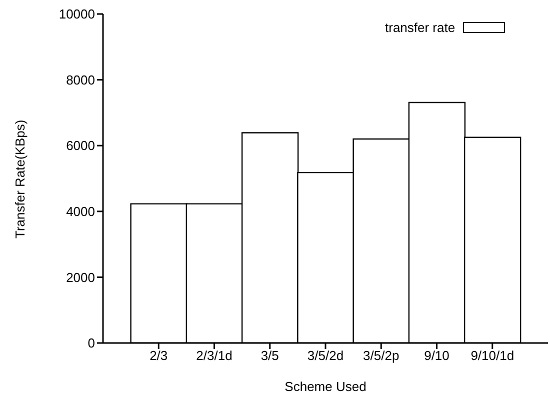  I want to click on x-tick-label: 3/5/2p, so click(381, 356).